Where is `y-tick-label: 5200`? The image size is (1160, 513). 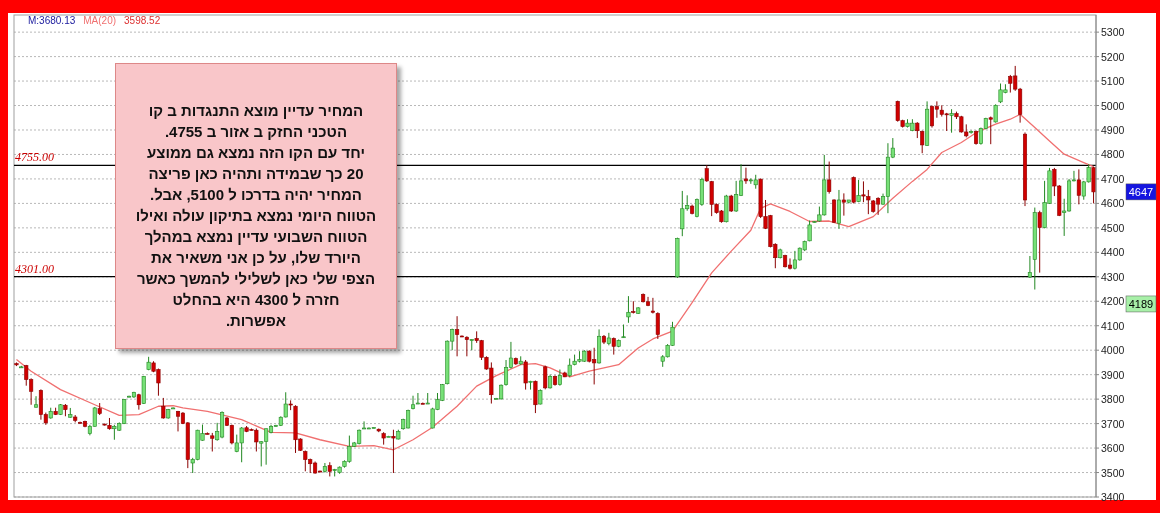 y-tick-label: 5200 is located at coordinates (1113, 56).